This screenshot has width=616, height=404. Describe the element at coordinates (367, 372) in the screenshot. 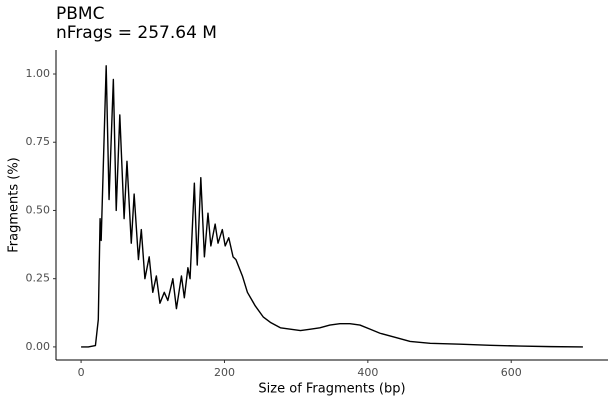

I see `x-tick-label: 400` at that location.